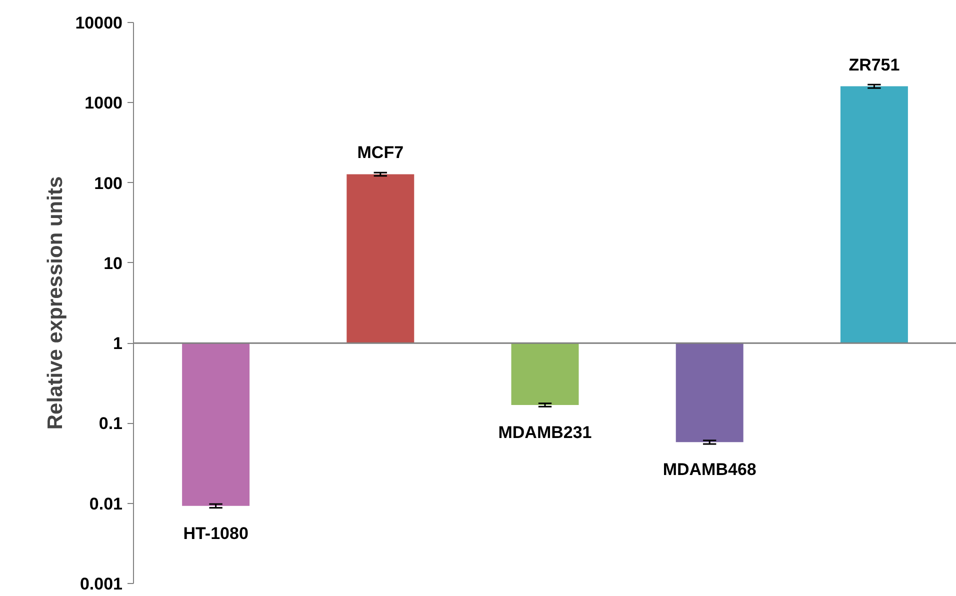  I want to click on x-tick-label: MCF7, so click(380, 152).